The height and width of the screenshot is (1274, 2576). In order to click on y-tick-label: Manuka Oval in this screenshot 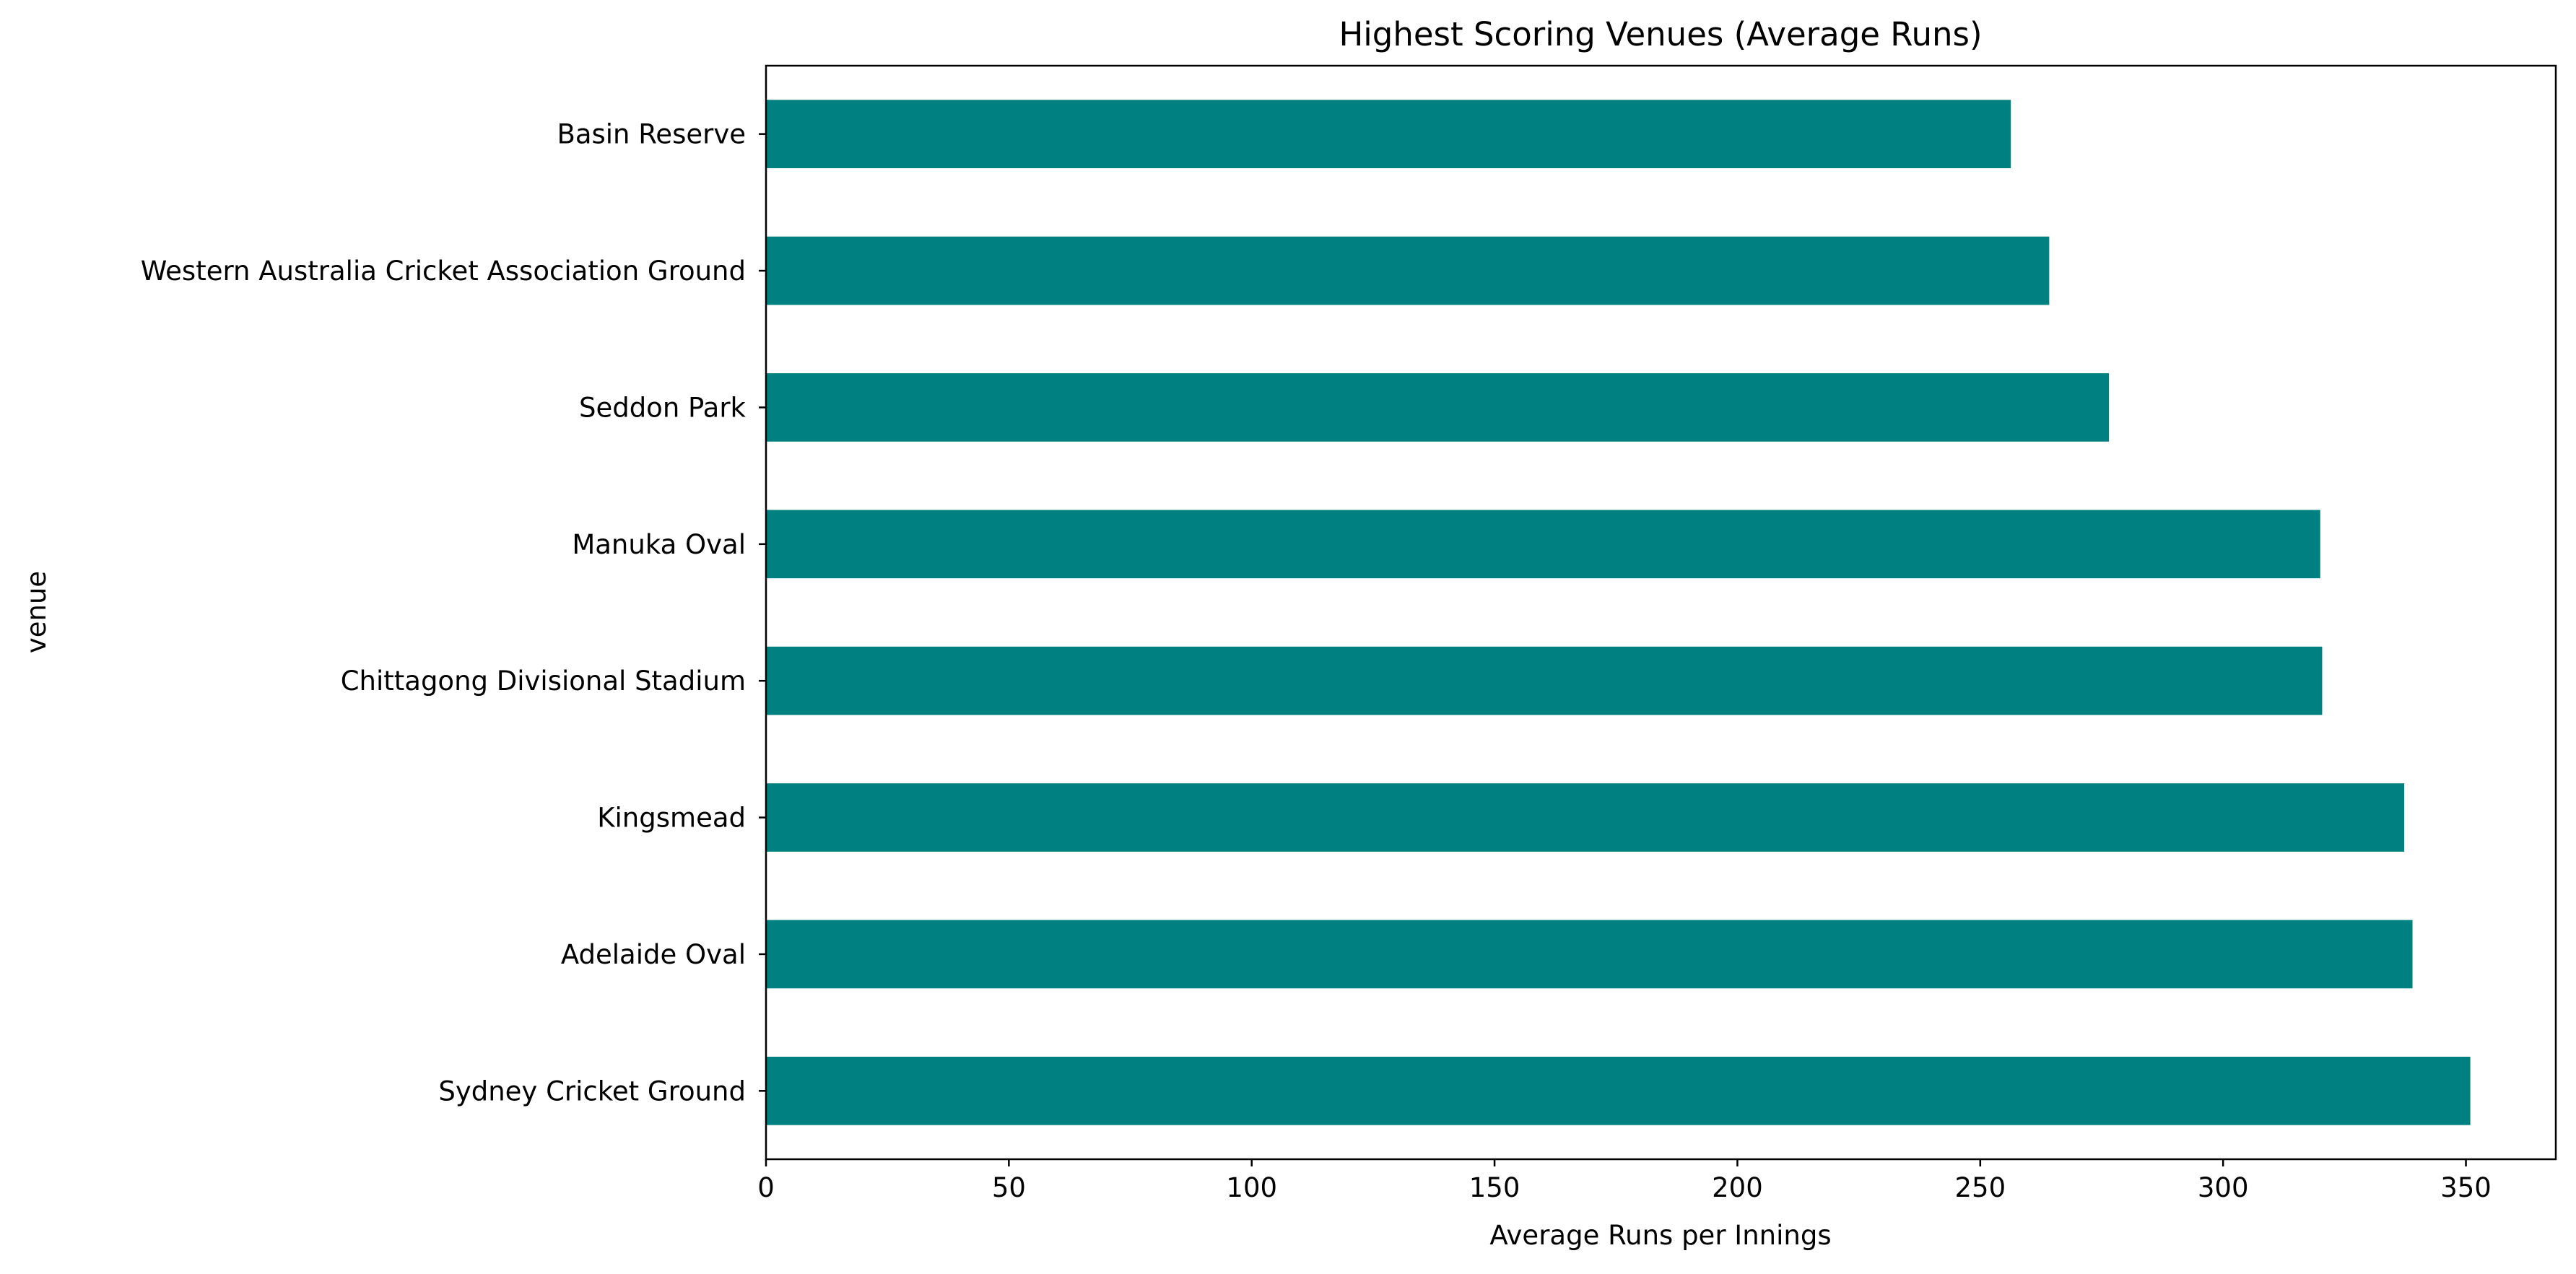, I will do `click(659, 545)`.